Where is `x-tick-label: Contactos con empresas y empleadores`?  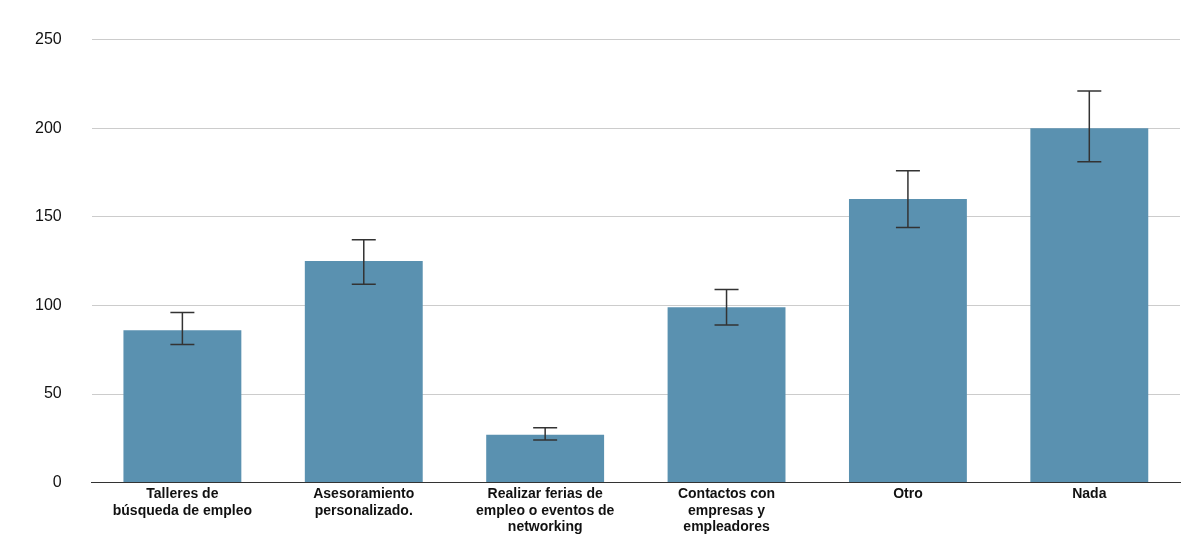
x-tick-label: Contactos con empresas y empleadores is located at coordinates (726, 509).